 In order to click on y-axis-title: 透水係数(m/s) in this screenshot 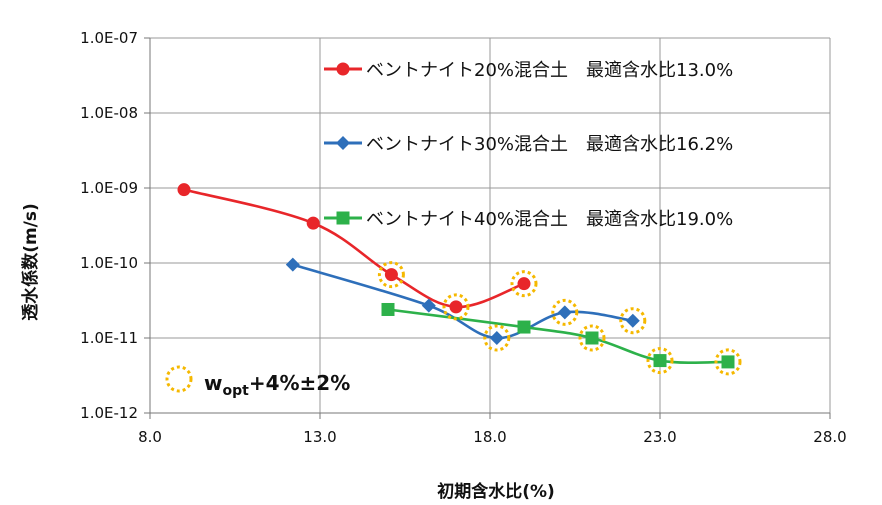, I will do `click(30, 262)`.